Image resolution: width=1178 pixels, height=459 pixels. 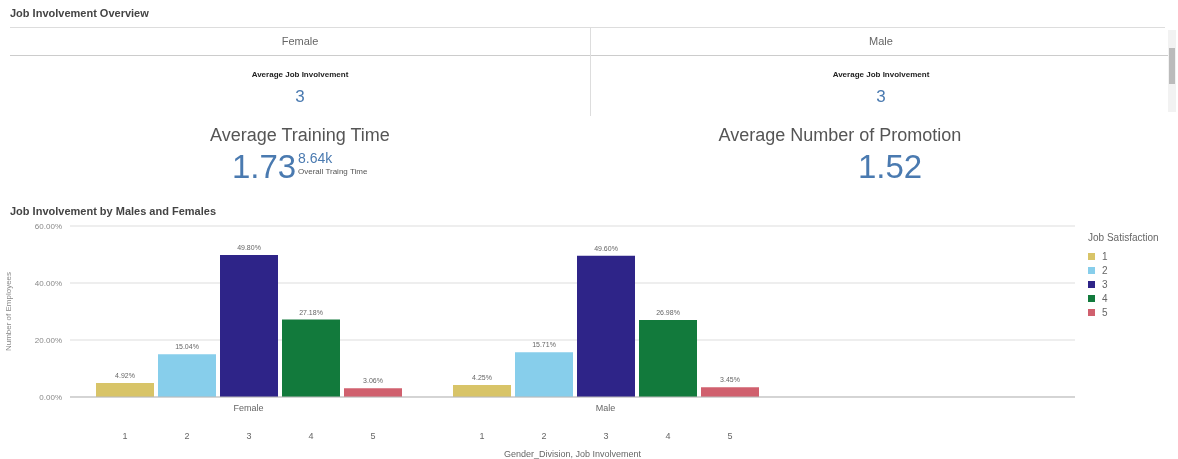 I want to click on text: Job Involvement Overview, so click(x=79, y=13).